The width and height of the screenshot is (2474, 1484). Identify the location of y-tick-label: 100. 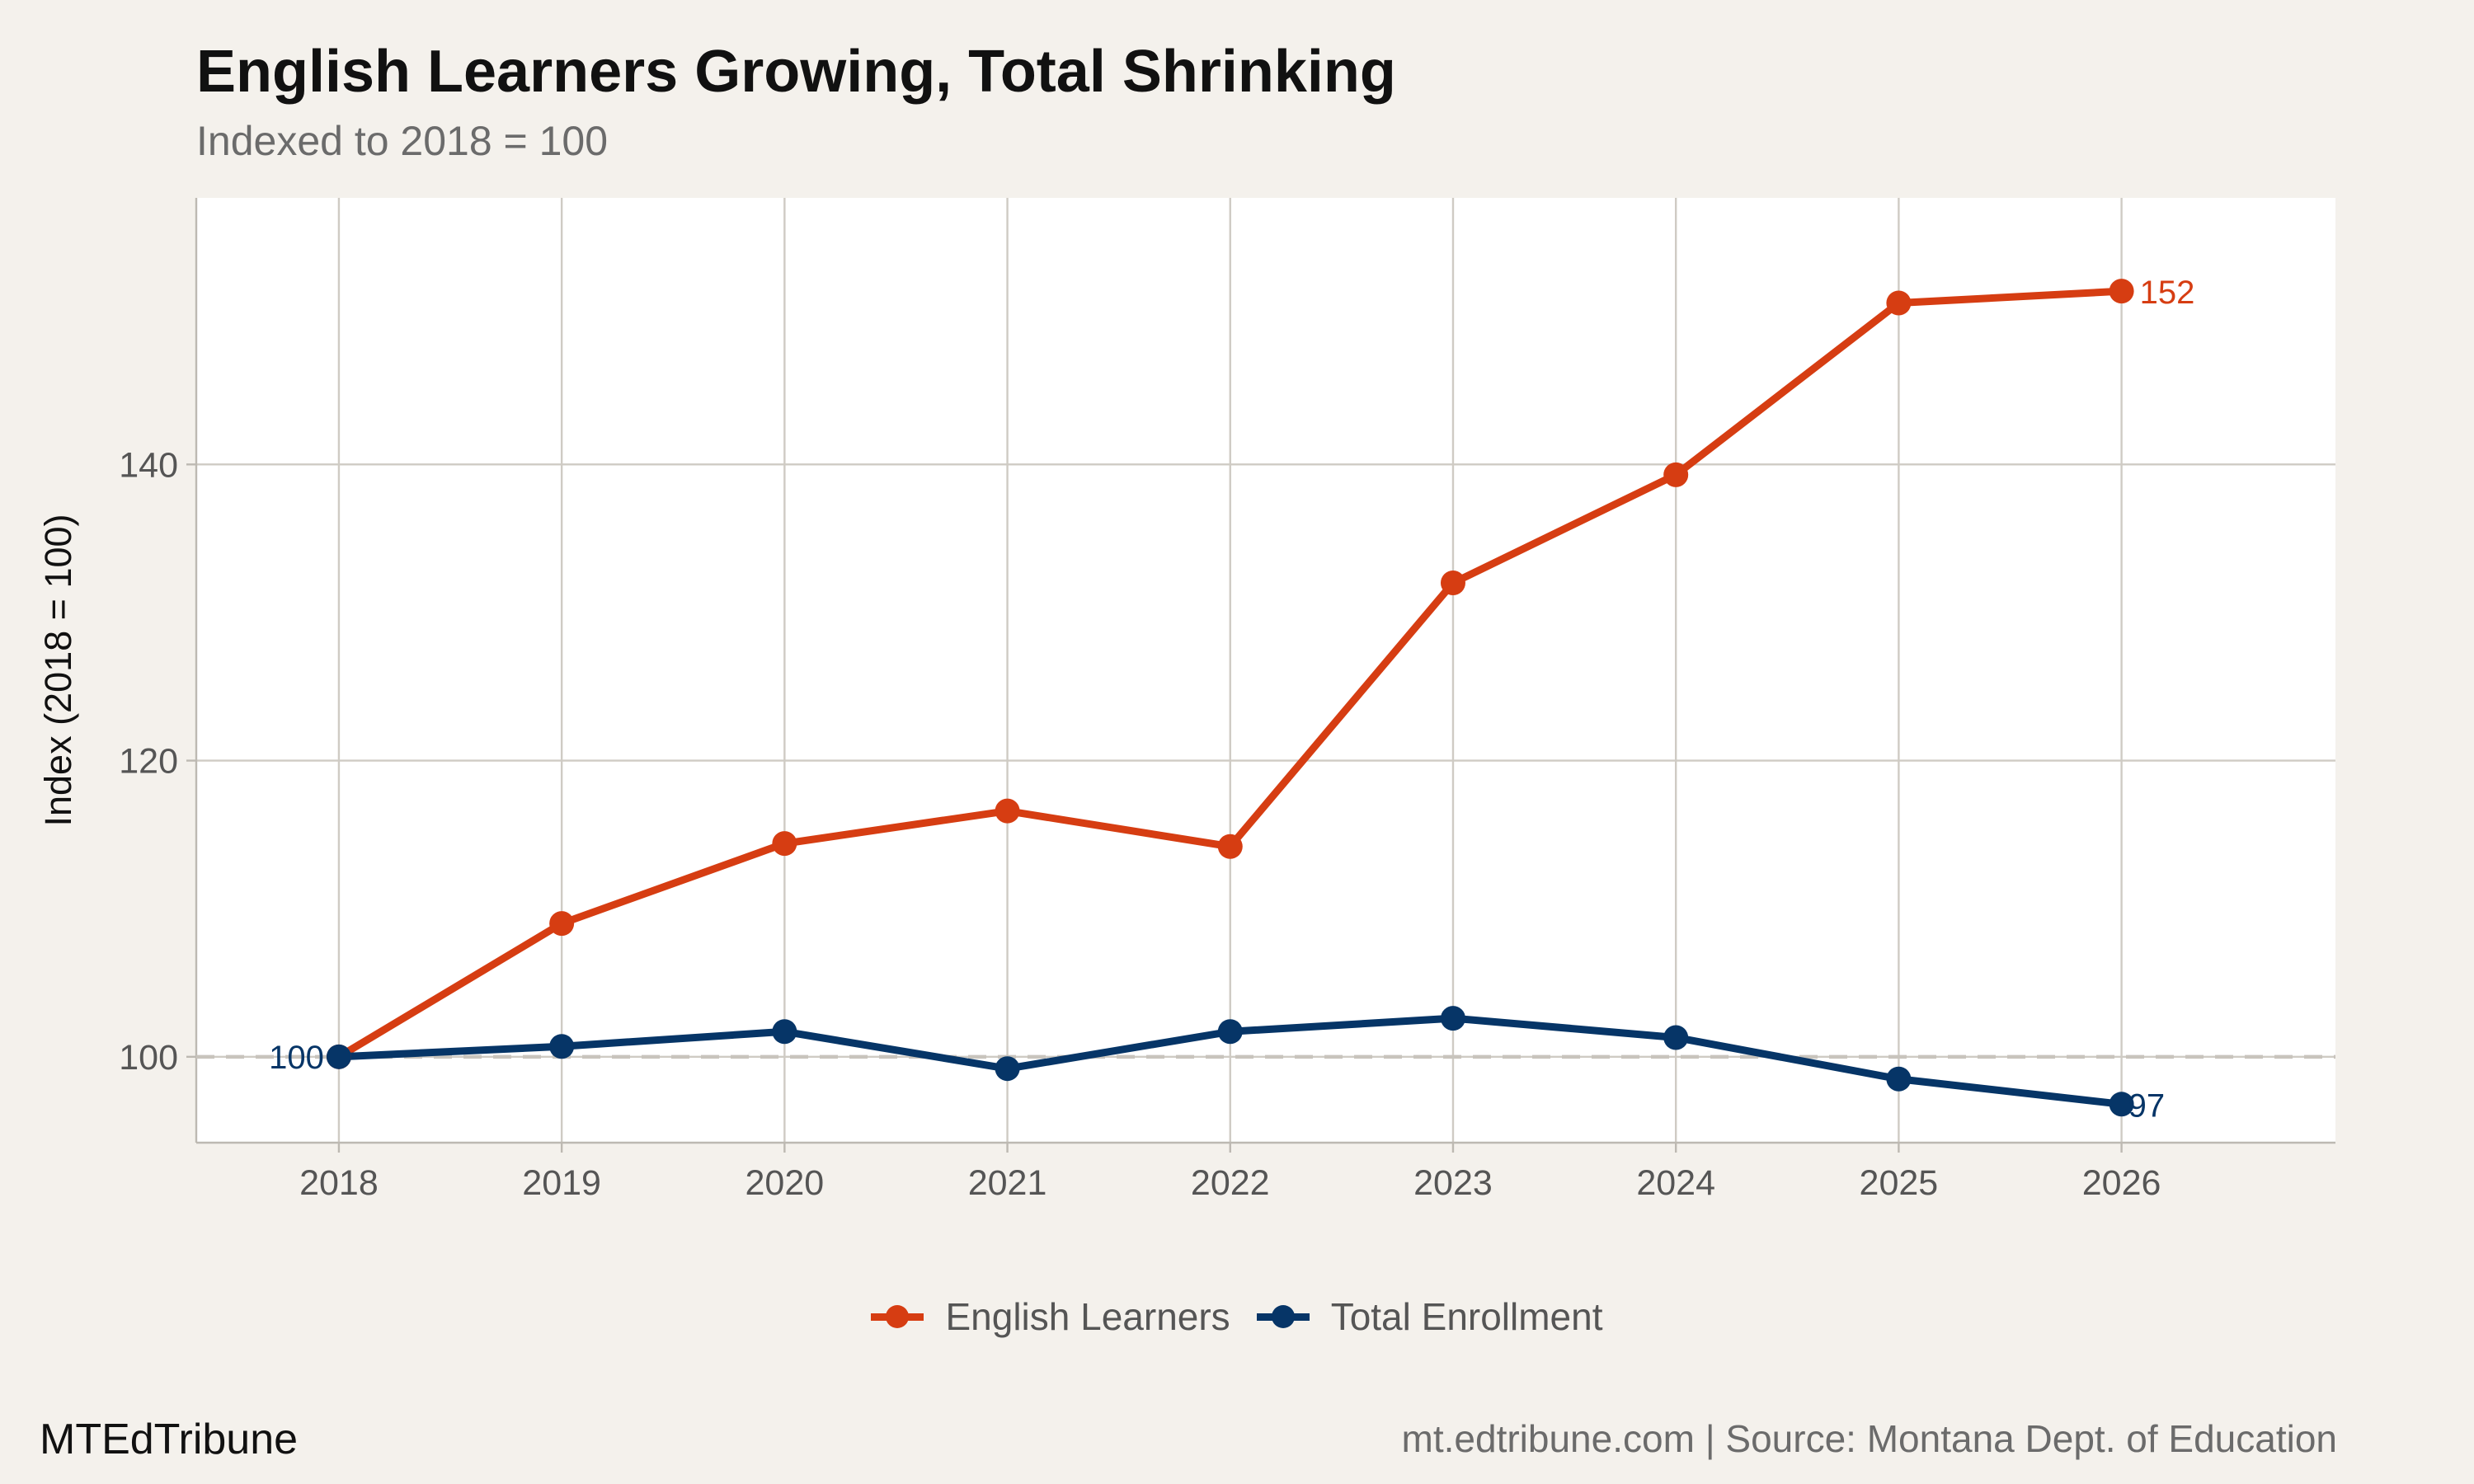
(148, 1058).